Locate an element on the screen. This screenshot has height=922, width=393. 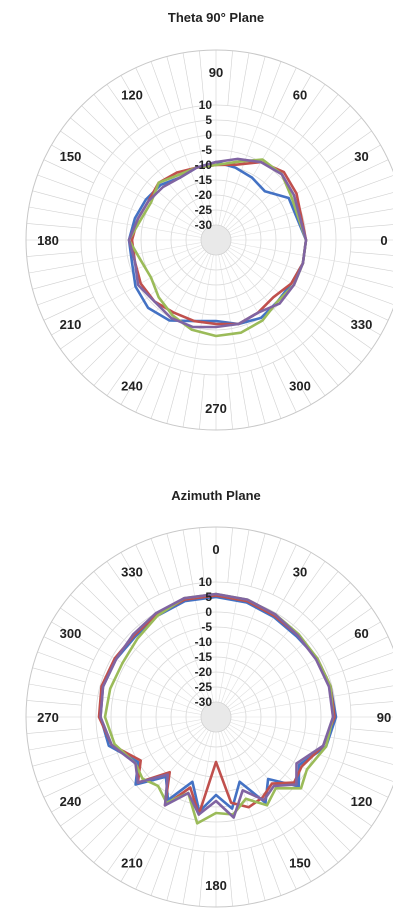
center-hub is located at coordinates (216, 240).